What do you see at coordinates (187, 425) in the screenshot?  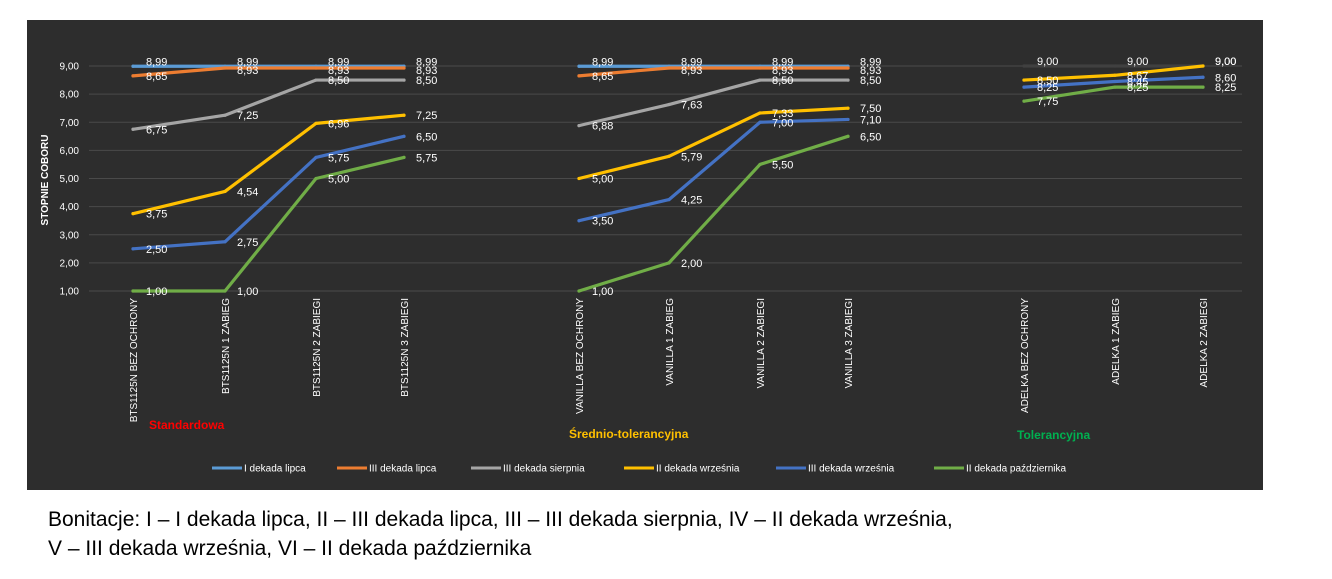 I see `group-label: Standardowa` at bounding box center [187, 425].